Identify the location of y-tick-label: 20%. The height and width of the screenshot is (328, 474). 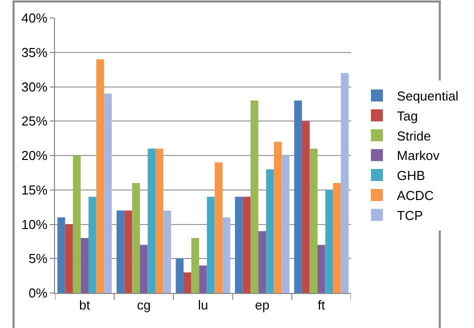
(34, 156).